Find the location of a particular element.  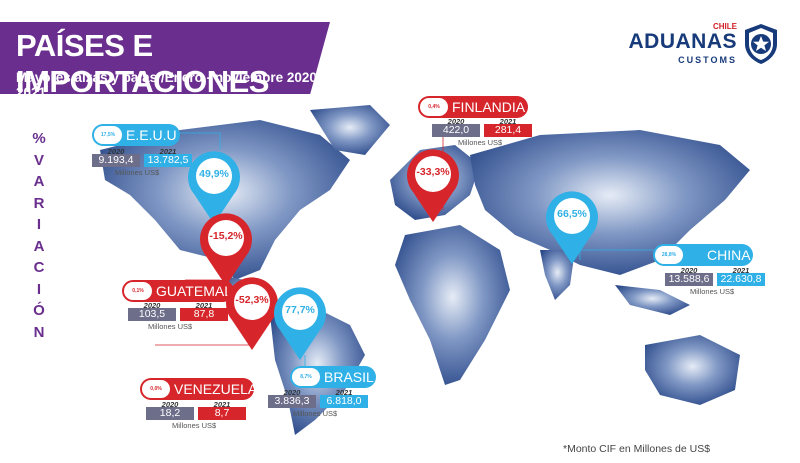

values-brasil: 3.836,3 6.818,0 is located at coordinates (318, 401).